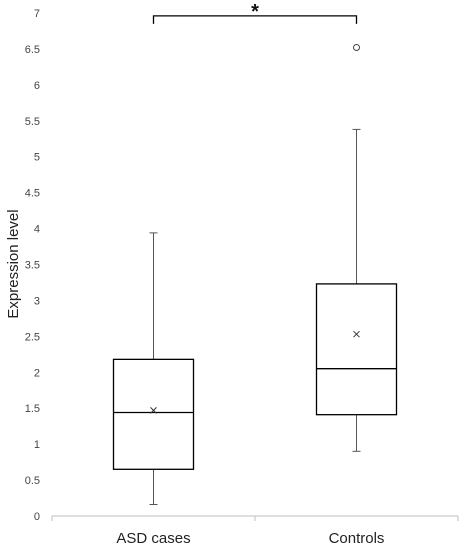  Describe the element at coordinates (37, 14) in the screenshot. I see `y-tick-label: 7` at that location.